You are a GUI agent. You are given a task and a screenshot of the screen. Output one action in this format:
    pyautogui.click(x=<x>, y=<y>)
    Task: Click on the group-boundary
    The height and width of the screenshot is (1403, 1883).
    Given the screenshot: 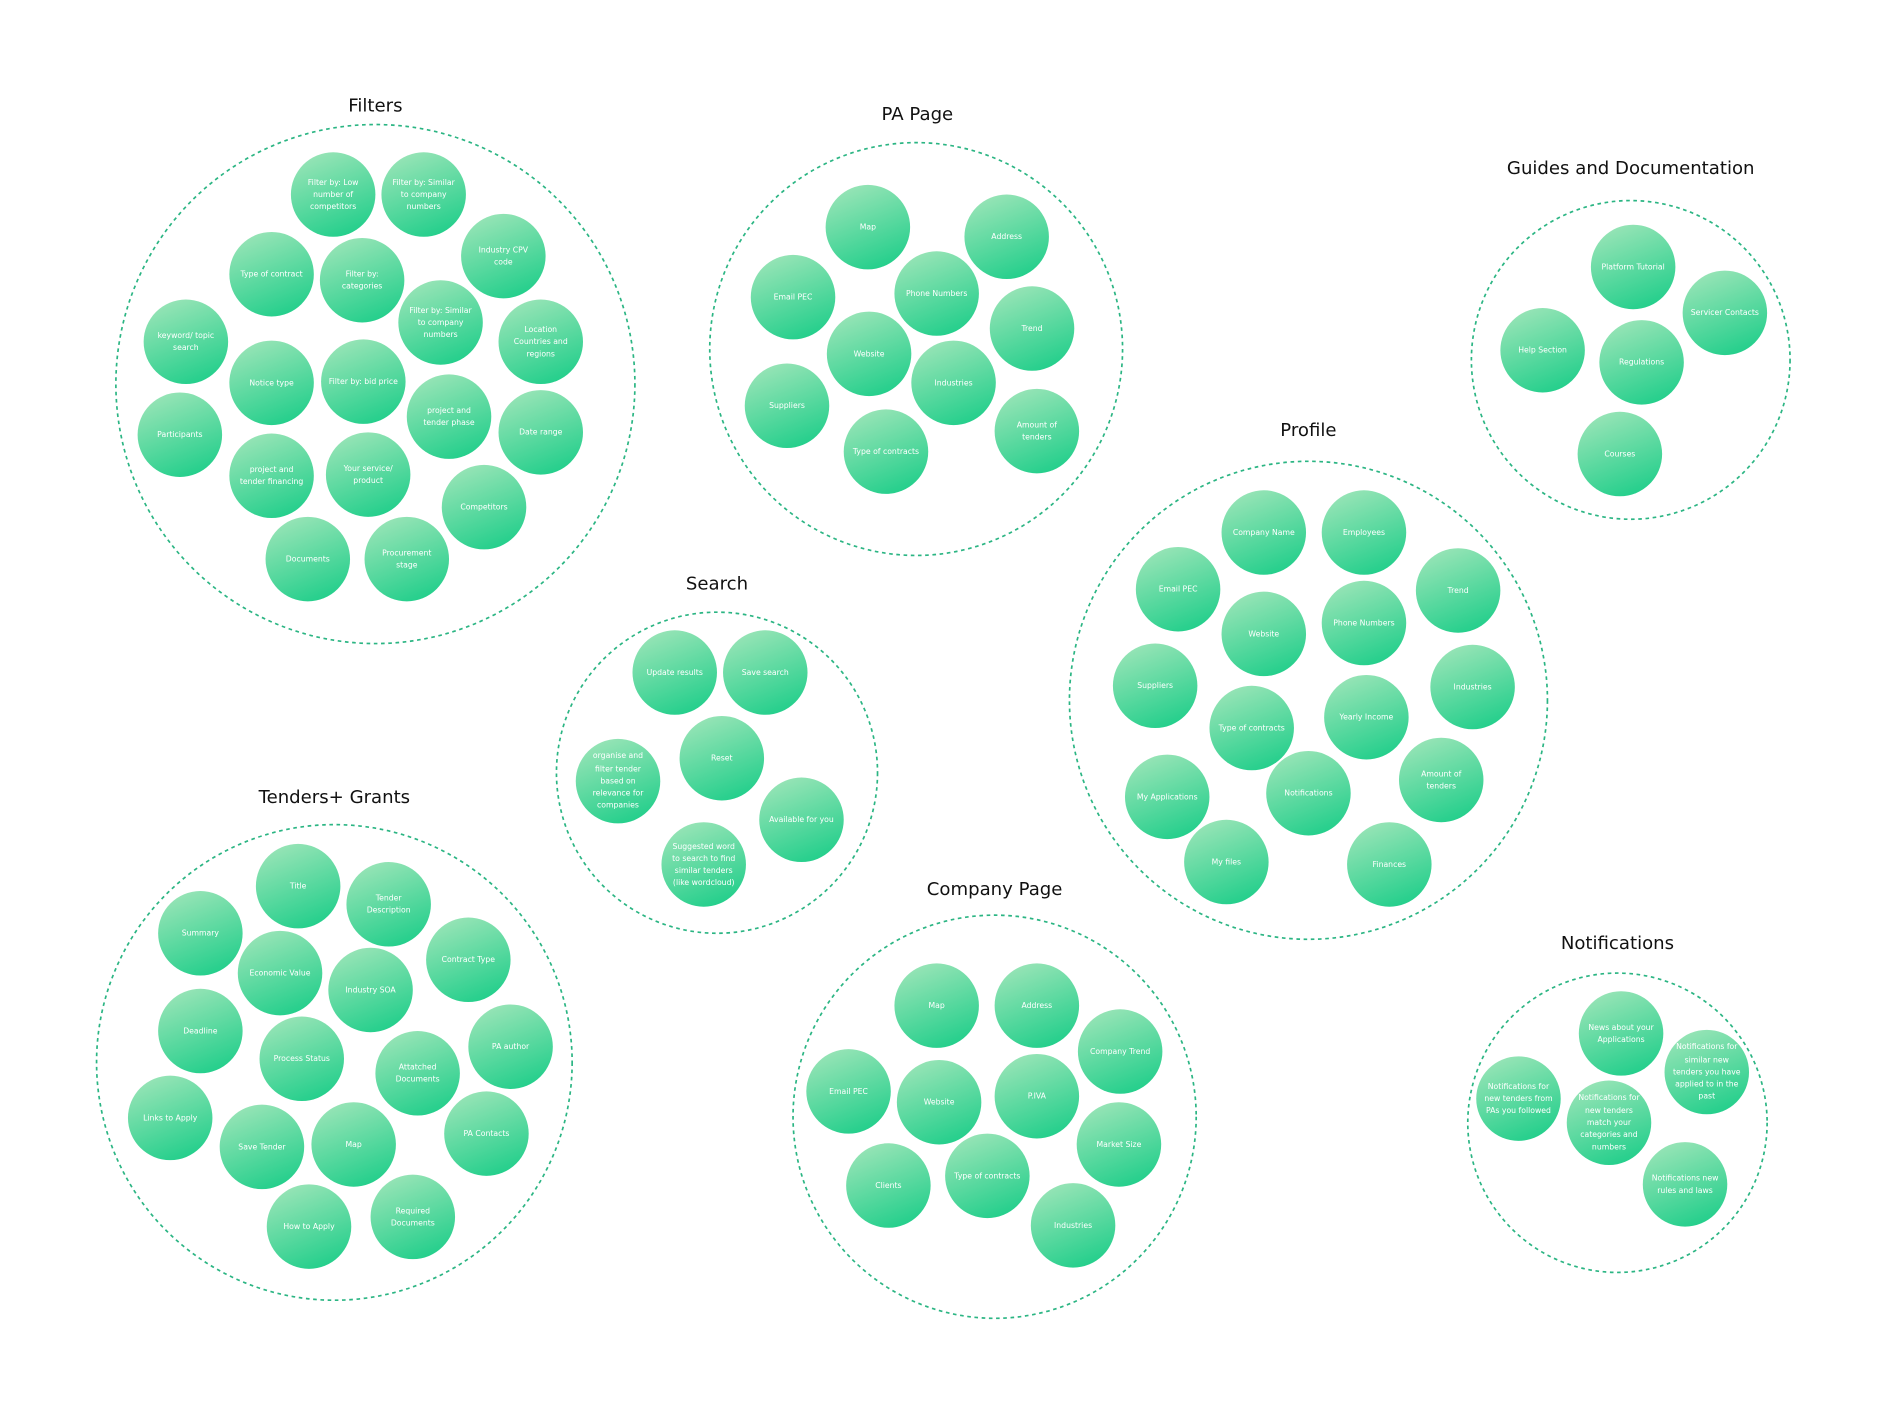 What is the action you would take?
    pyautogui.click(x=1308, y=700)
    